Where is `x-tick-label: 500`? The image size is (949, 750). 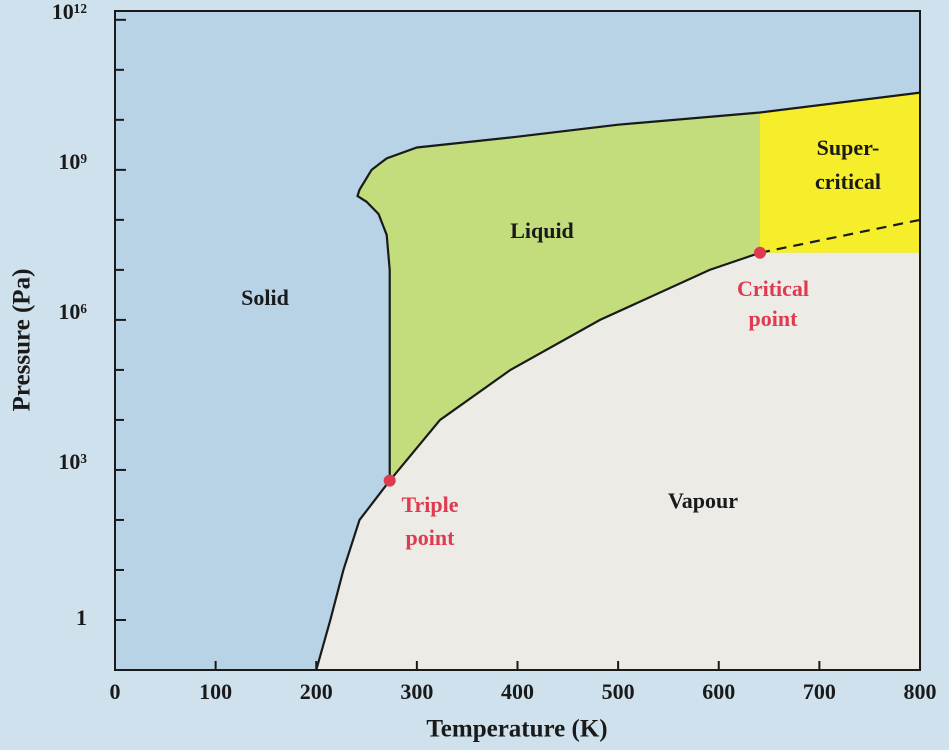
x-tick-label: 500 is located at coordinates (618, 691).